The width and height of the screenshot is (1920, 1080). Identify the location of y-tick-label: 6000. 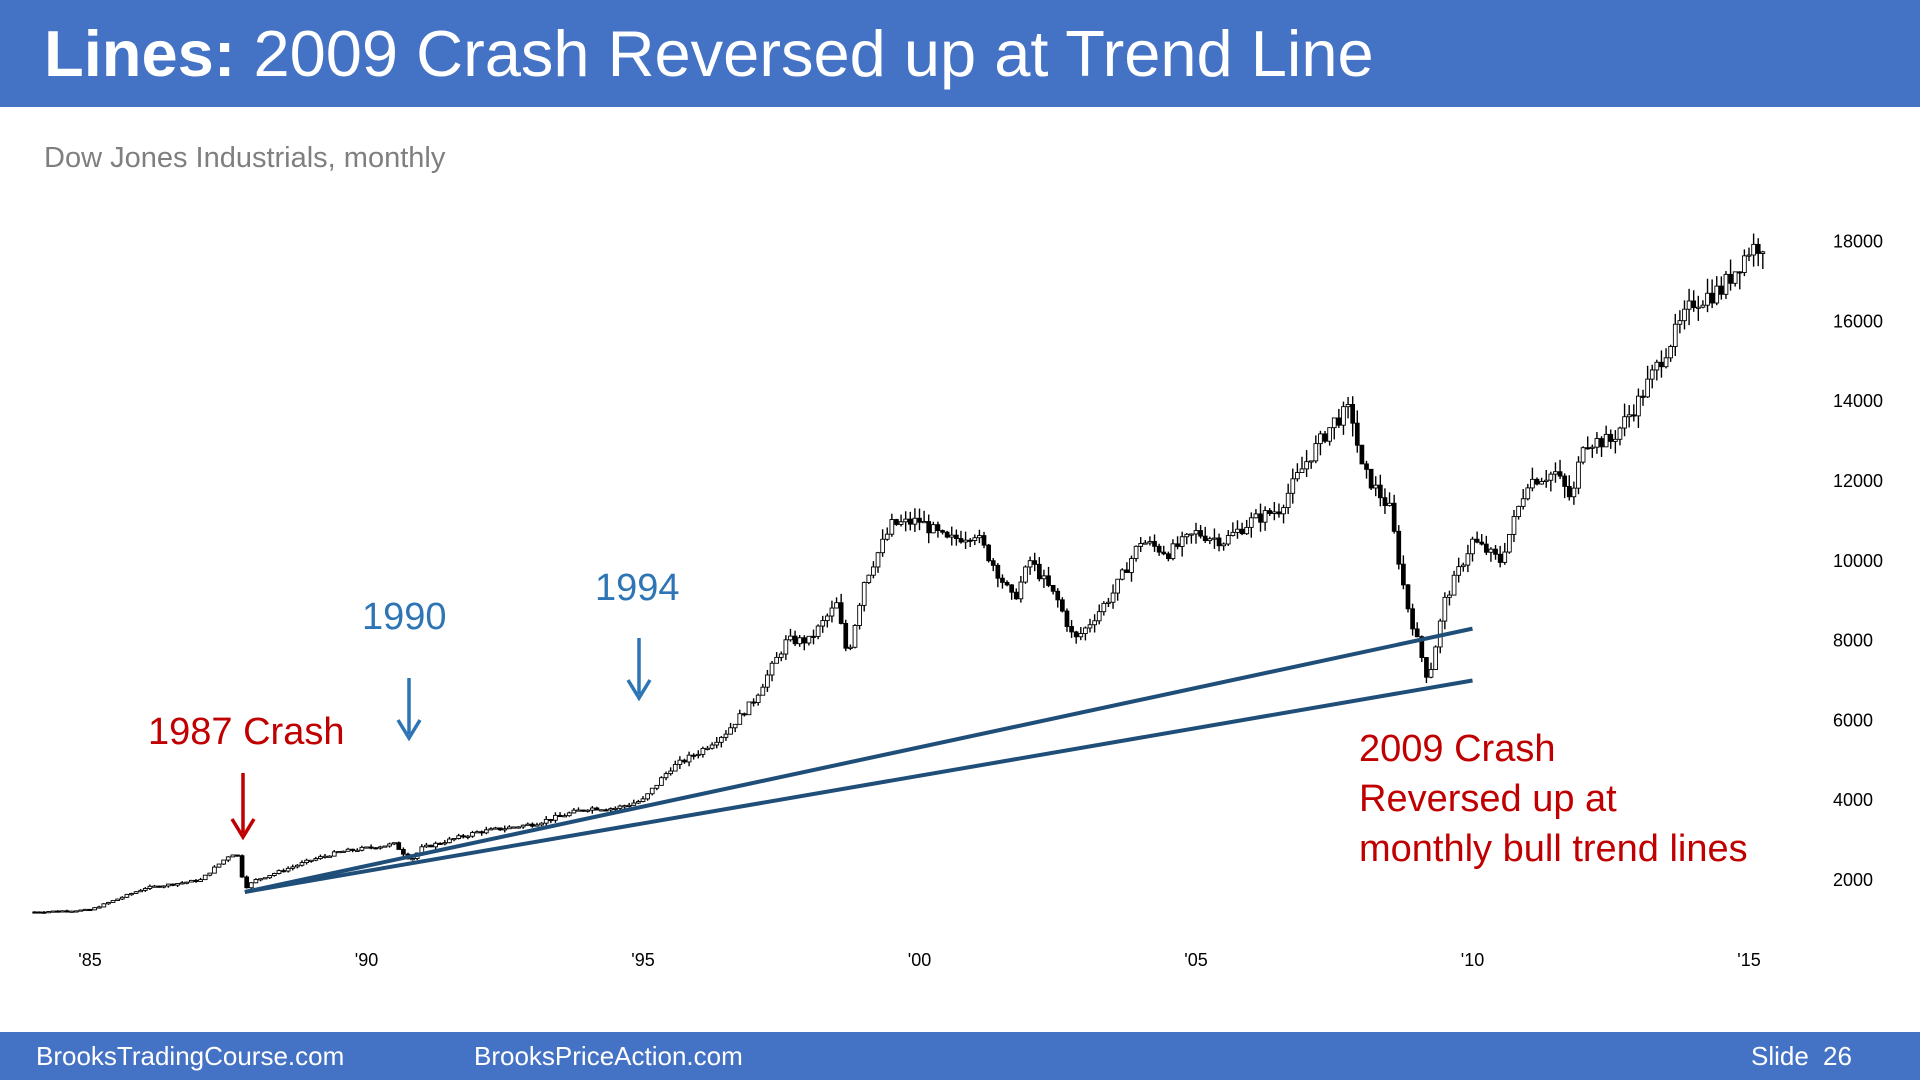
(1853, 720).